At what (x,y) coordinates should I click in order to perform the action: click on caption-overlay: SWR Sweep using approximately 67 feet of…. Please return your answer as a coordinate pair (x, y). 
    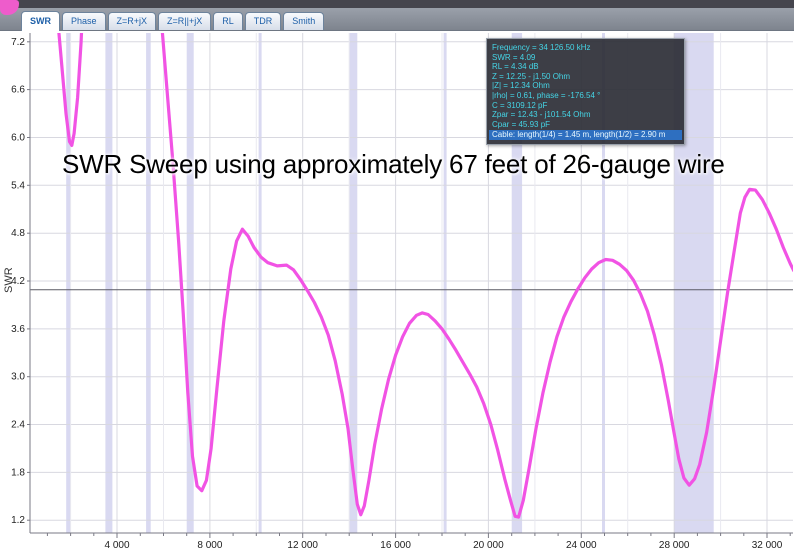
    Looking at the image, I should click on (393, 164).